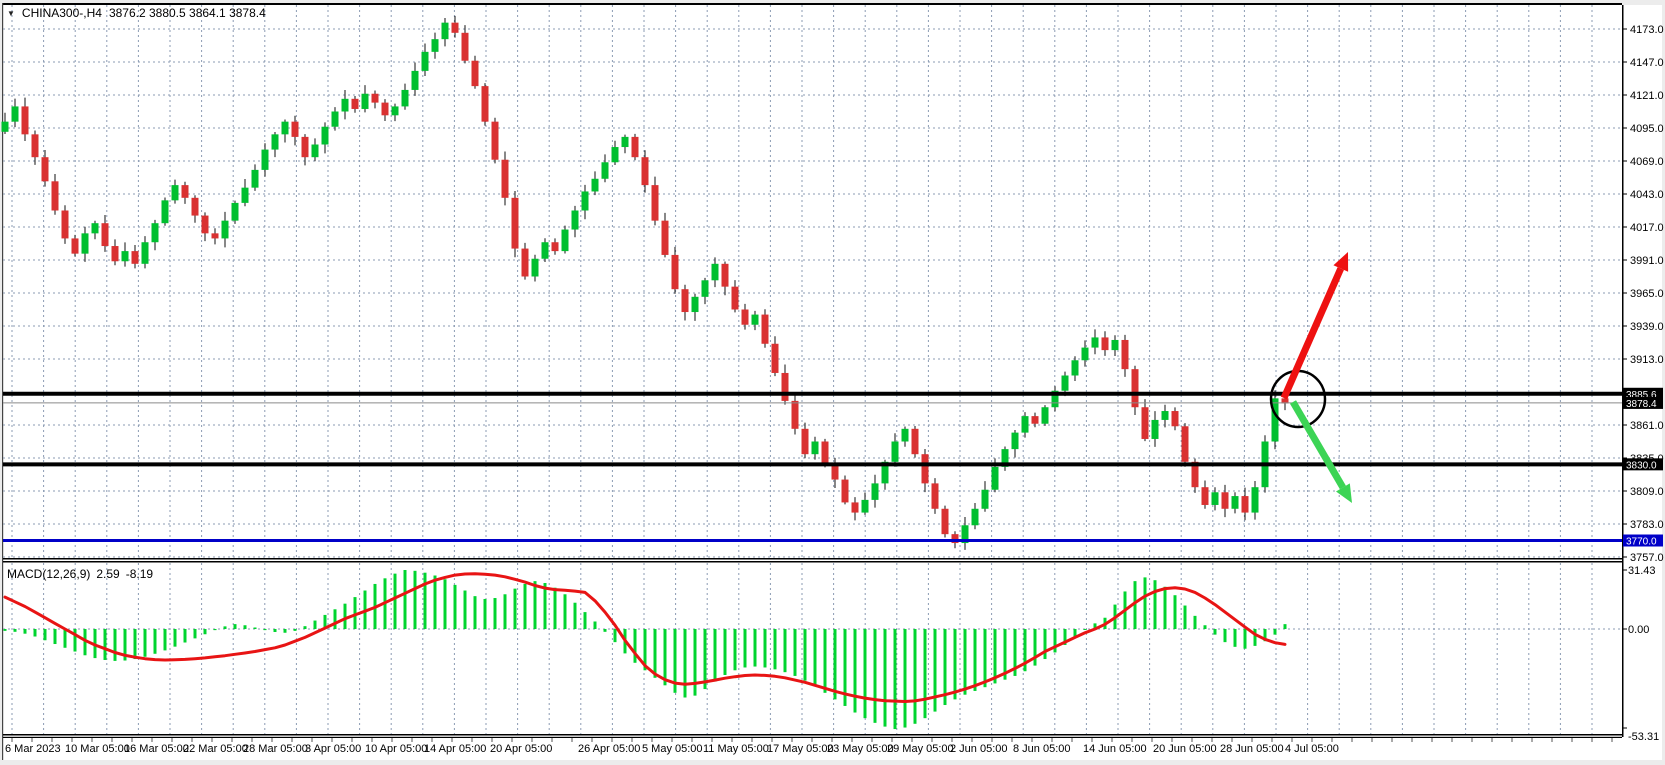 The height and width of the screenshot is (765, 1665). I want to click on time-tick-label: 17 May 05:00, so click(800, 749).